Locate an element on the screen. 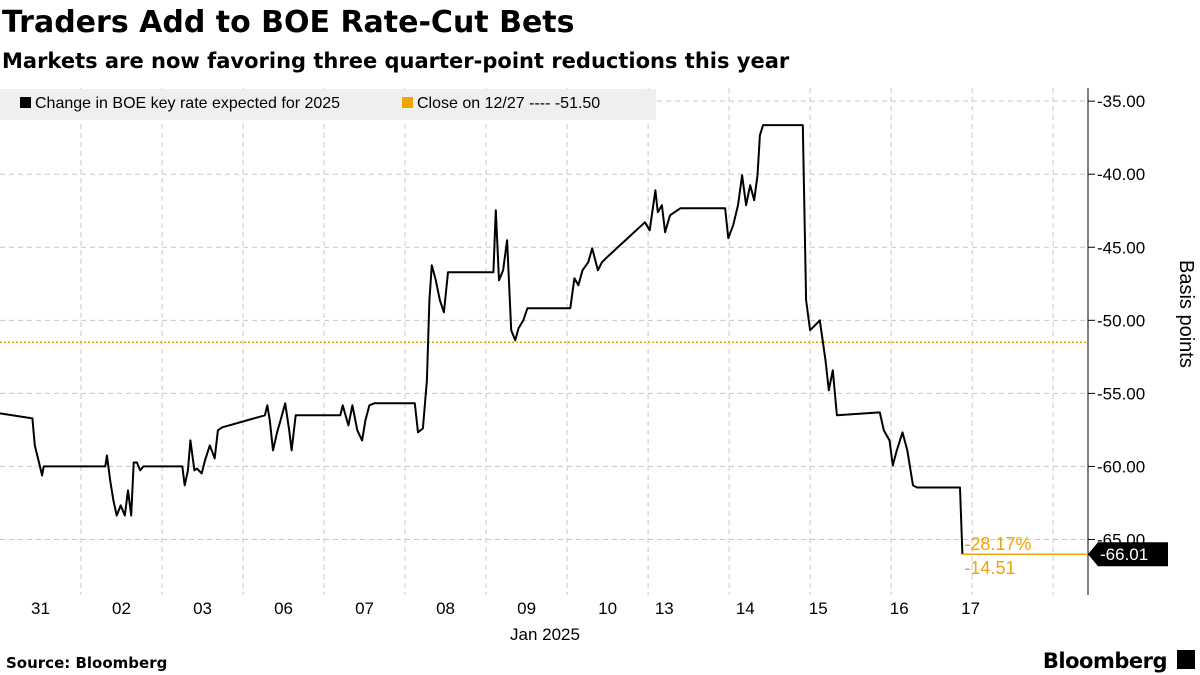  x-tick-label: 15 is located at coordinates (818, 608).